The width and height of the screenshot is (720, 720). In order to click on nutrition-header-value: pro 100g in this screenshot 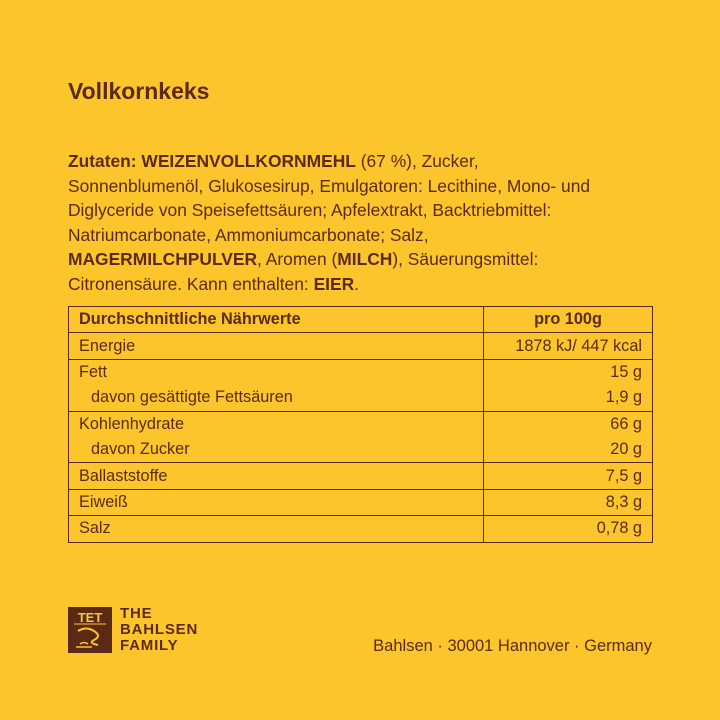, I will do `click(568, 319)`.